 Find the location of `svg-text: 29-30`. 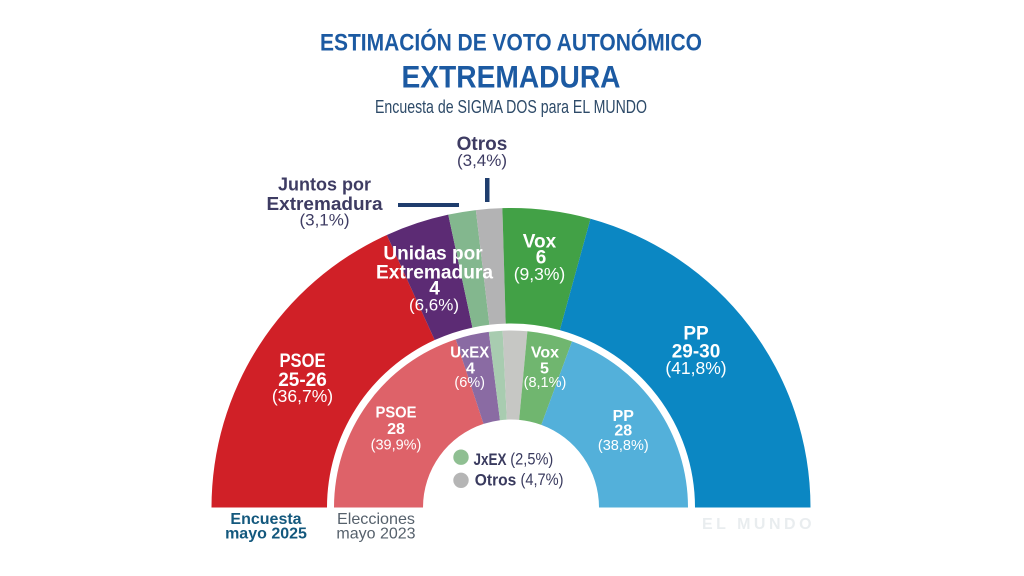

svg-text: 29-30 is located at coordinates (696, 352).